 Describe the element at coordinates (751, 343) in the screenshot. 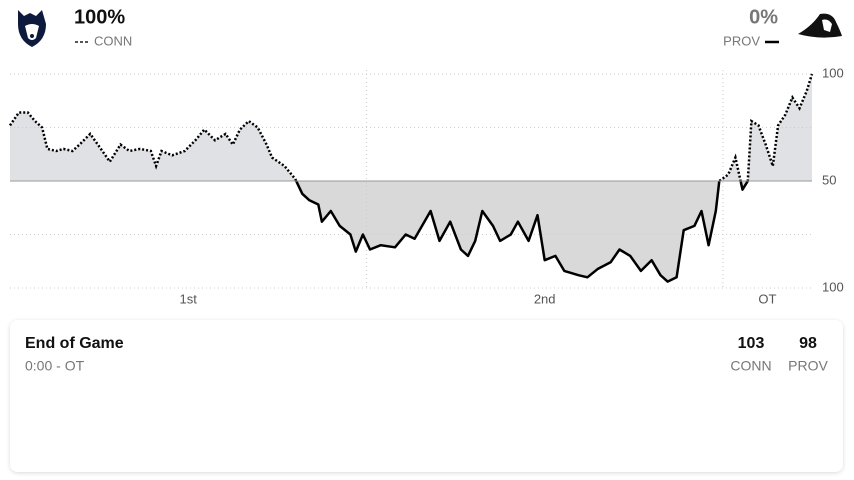

I see `score: 103` at that location.